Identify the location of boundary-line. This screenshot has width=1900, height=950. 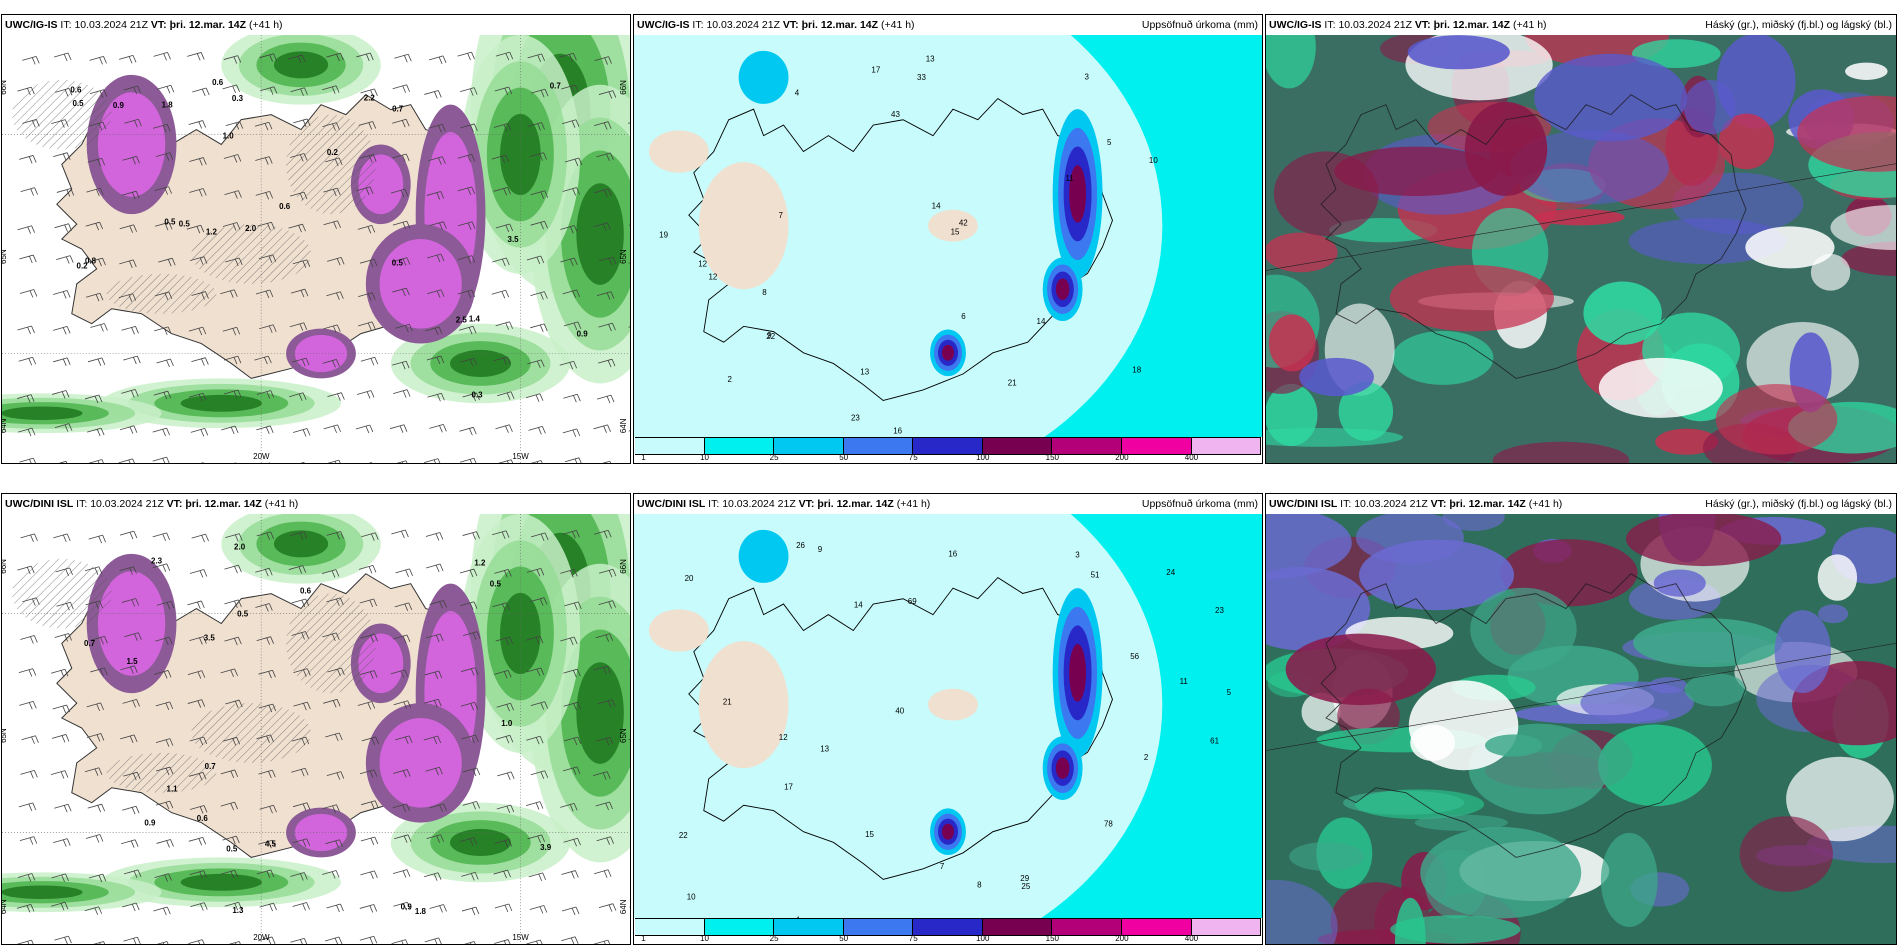
(1581, 697).